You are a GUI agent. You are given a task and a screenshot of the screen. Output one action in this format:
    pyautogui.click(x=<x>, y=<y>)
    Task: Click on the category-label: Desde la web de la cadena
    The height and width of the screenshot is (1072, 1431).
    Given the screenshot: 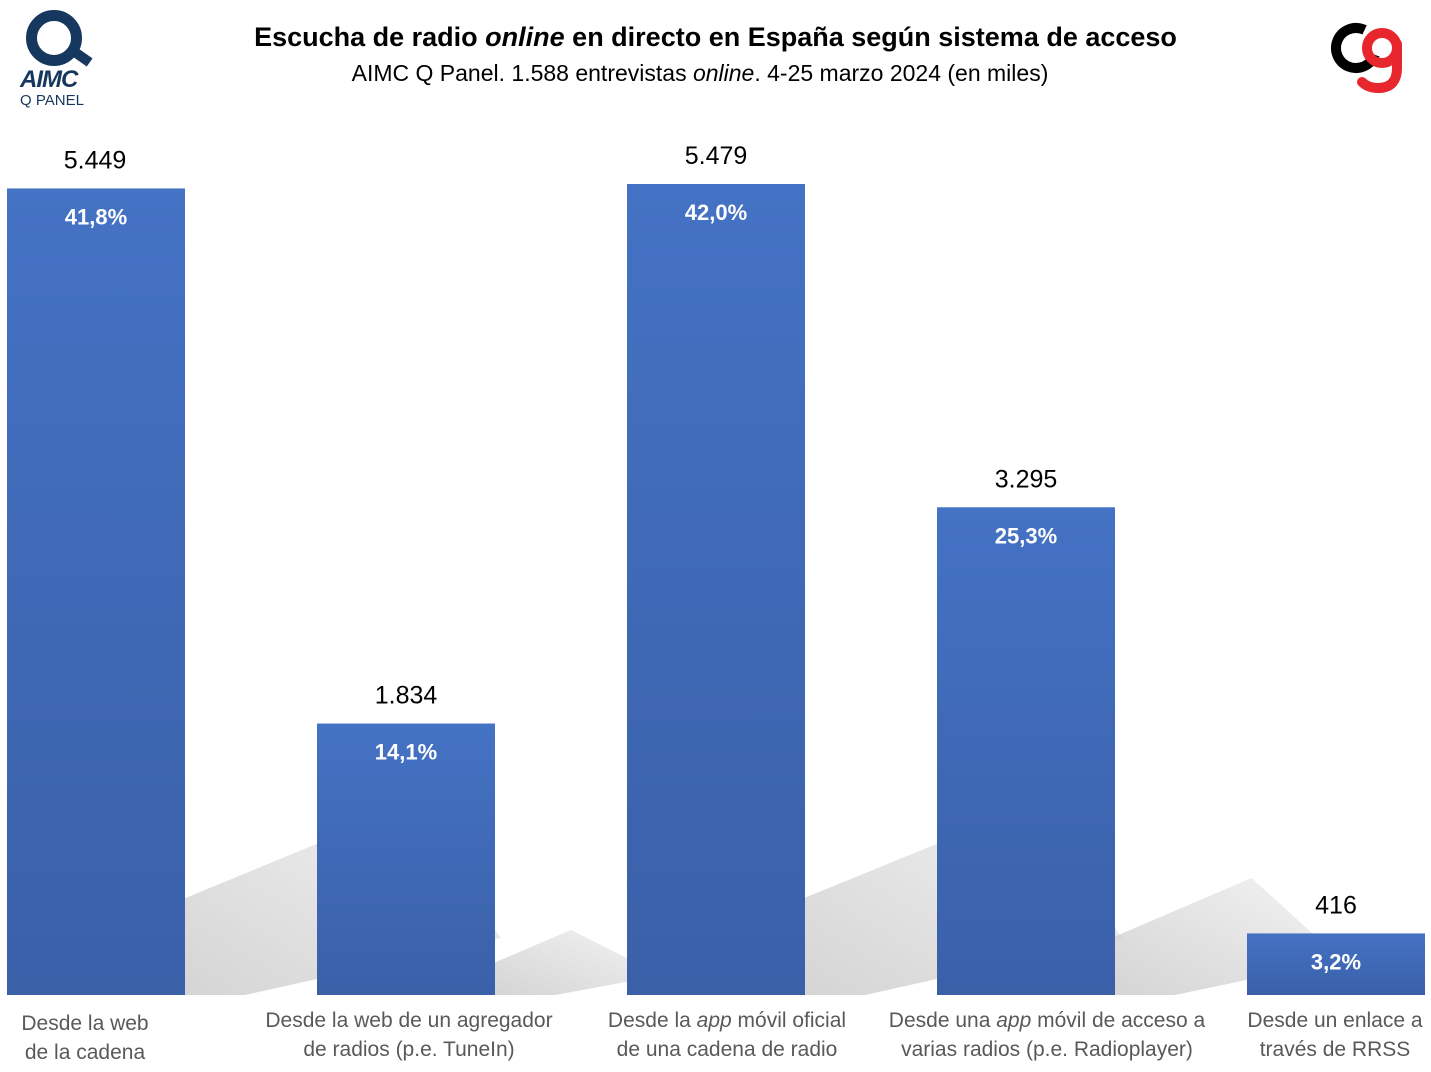 What is the action you would take?
    pyautogui.click(x=85, y=1038)
    